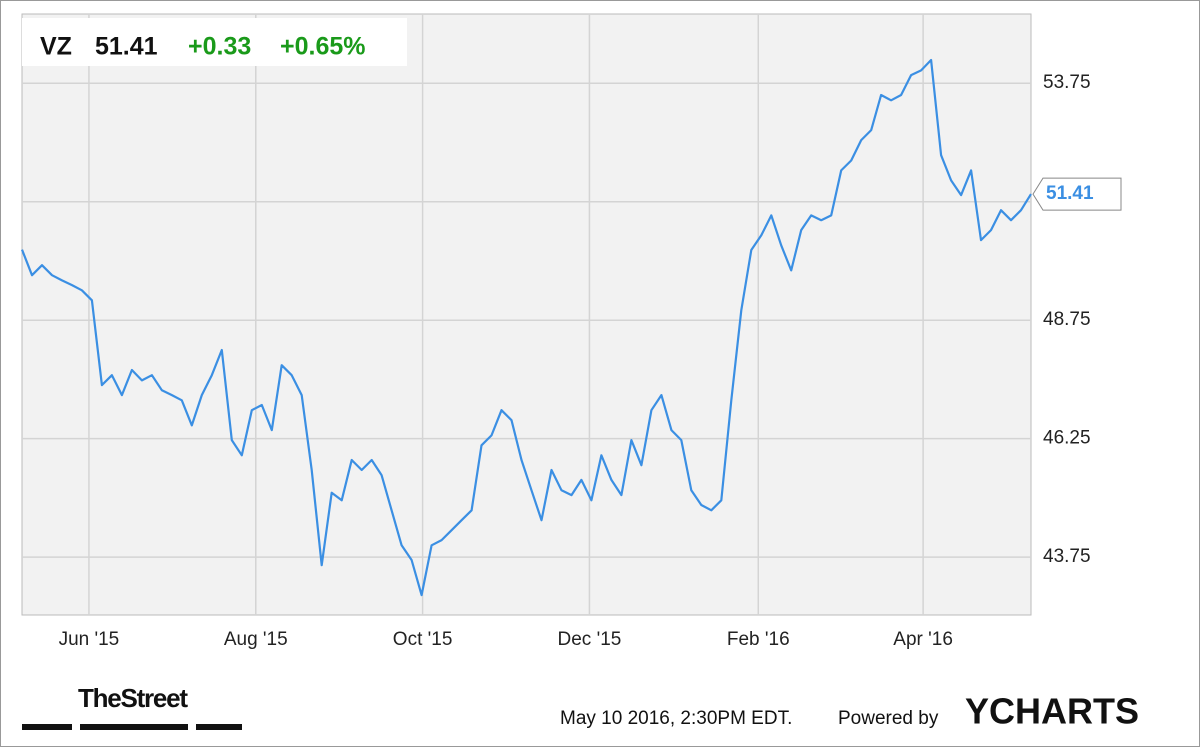  I want to click on y-tick-label: 43.75, so click(1067, 556).